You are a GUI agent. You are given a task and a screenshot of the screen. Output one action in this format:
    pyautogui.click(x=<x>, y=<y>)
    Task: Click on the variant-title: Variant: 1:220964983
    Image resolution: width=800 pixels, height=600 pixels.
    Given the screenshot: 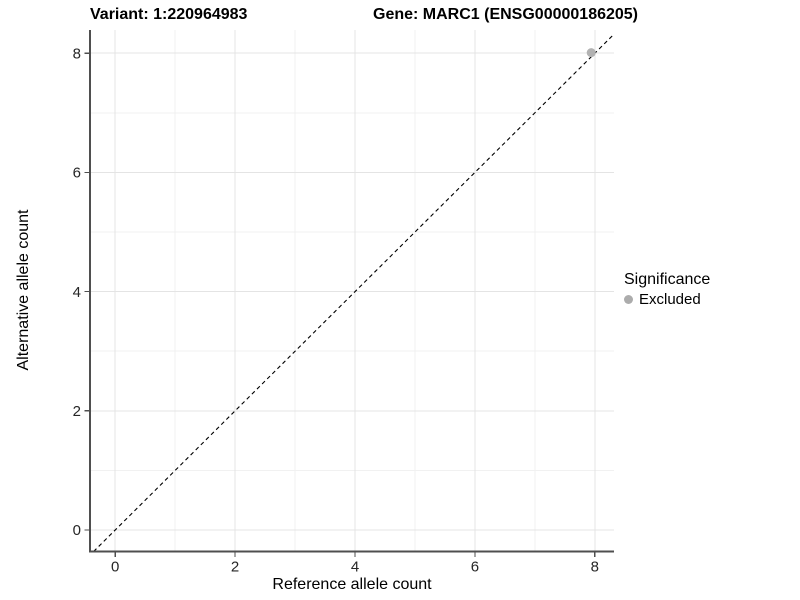 What is the action you would take?
    pyautogui.click(x=169, y=14)
    